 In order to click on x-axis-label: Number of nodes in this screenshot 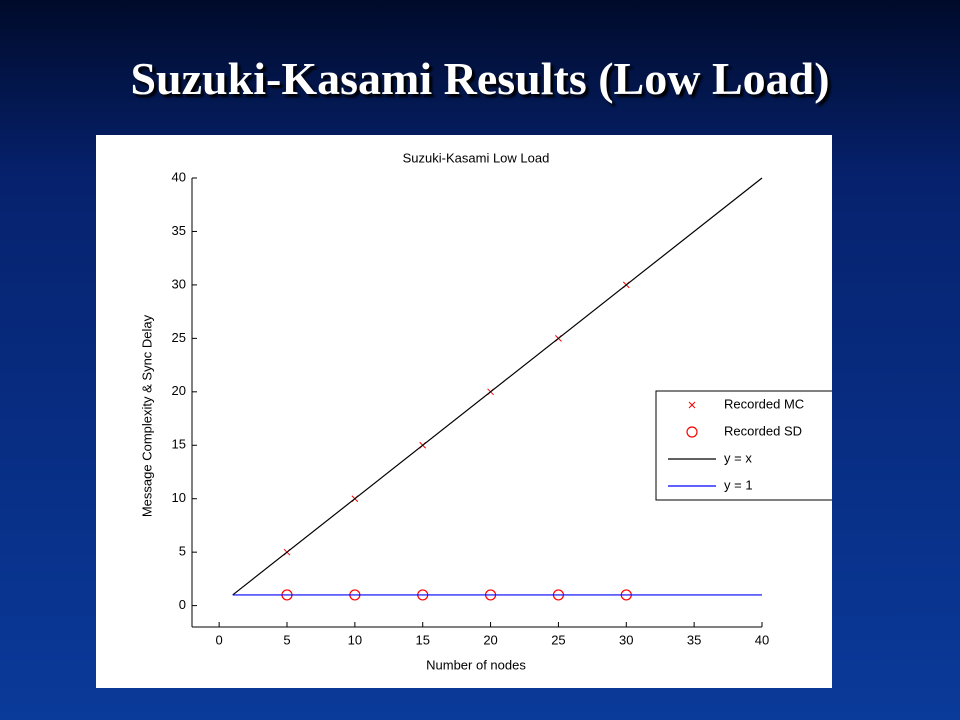, I will do `click(476, 664)`.